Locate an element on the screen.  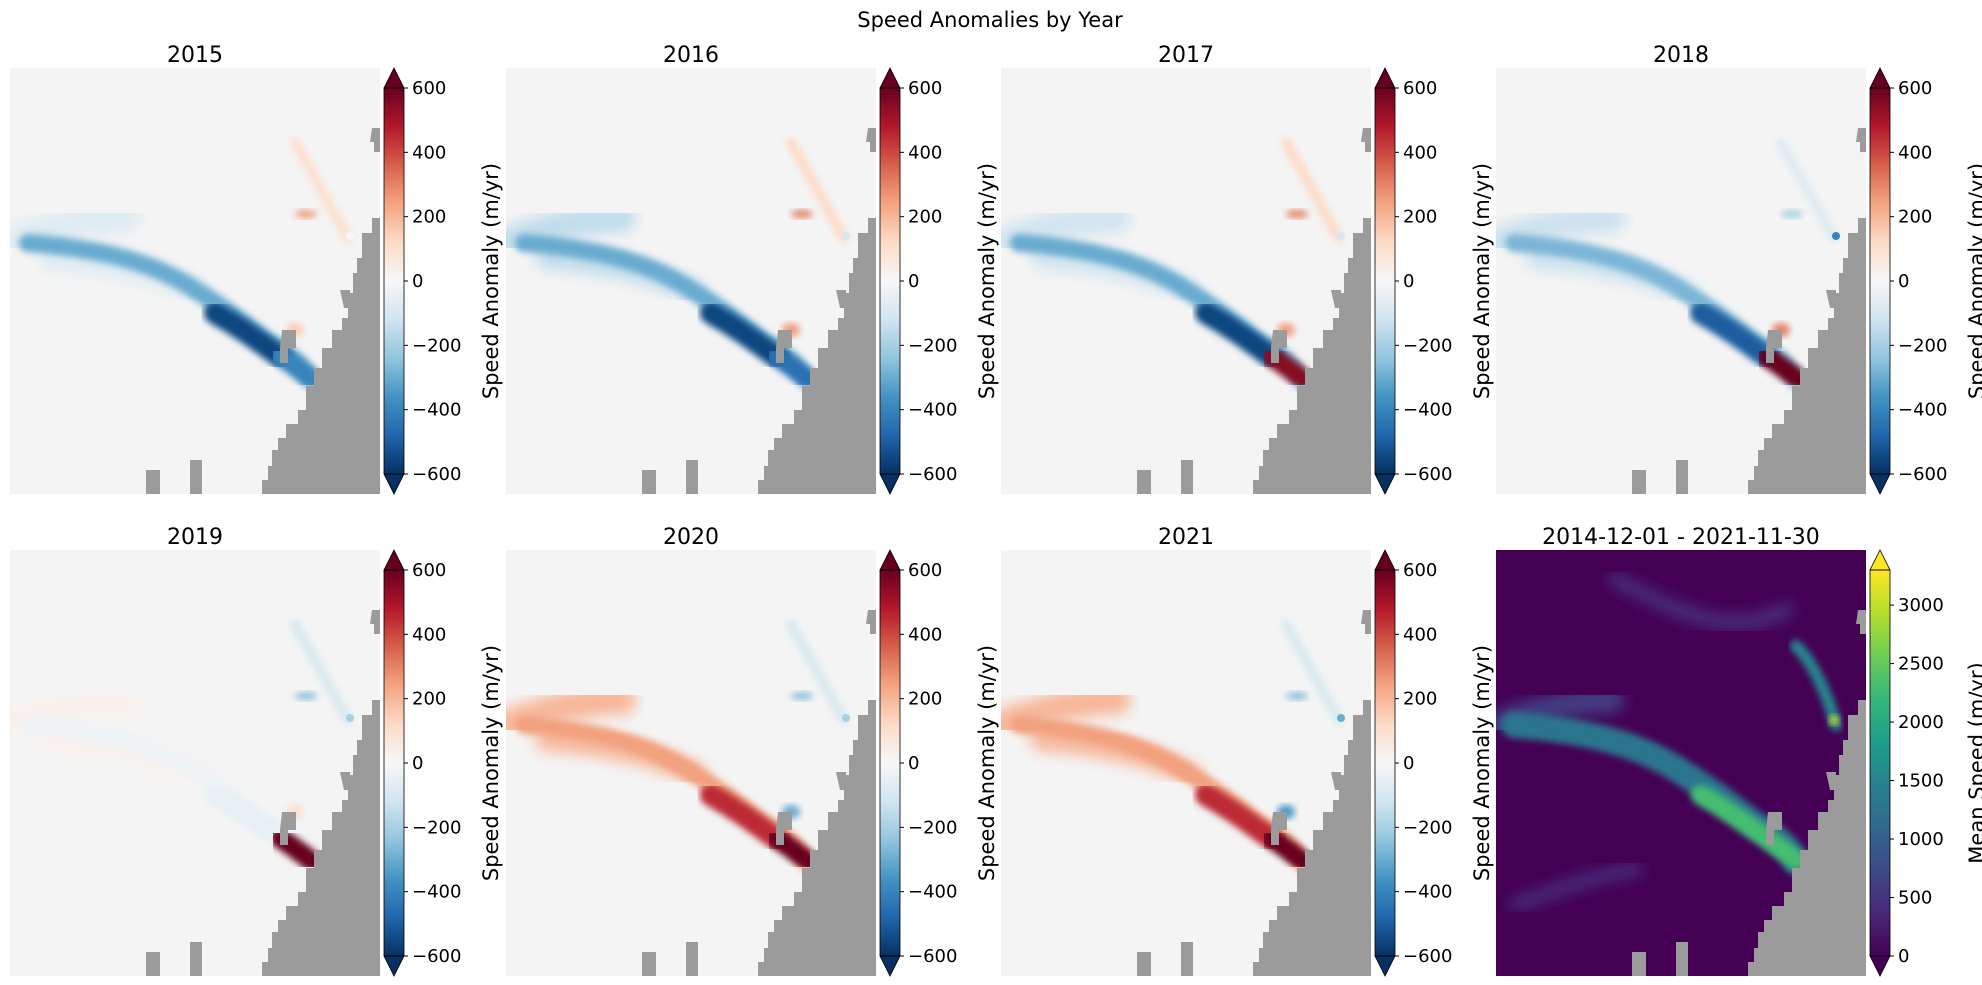
colorbar-tick-label: 1000 is located at coordinates (1921, 839).